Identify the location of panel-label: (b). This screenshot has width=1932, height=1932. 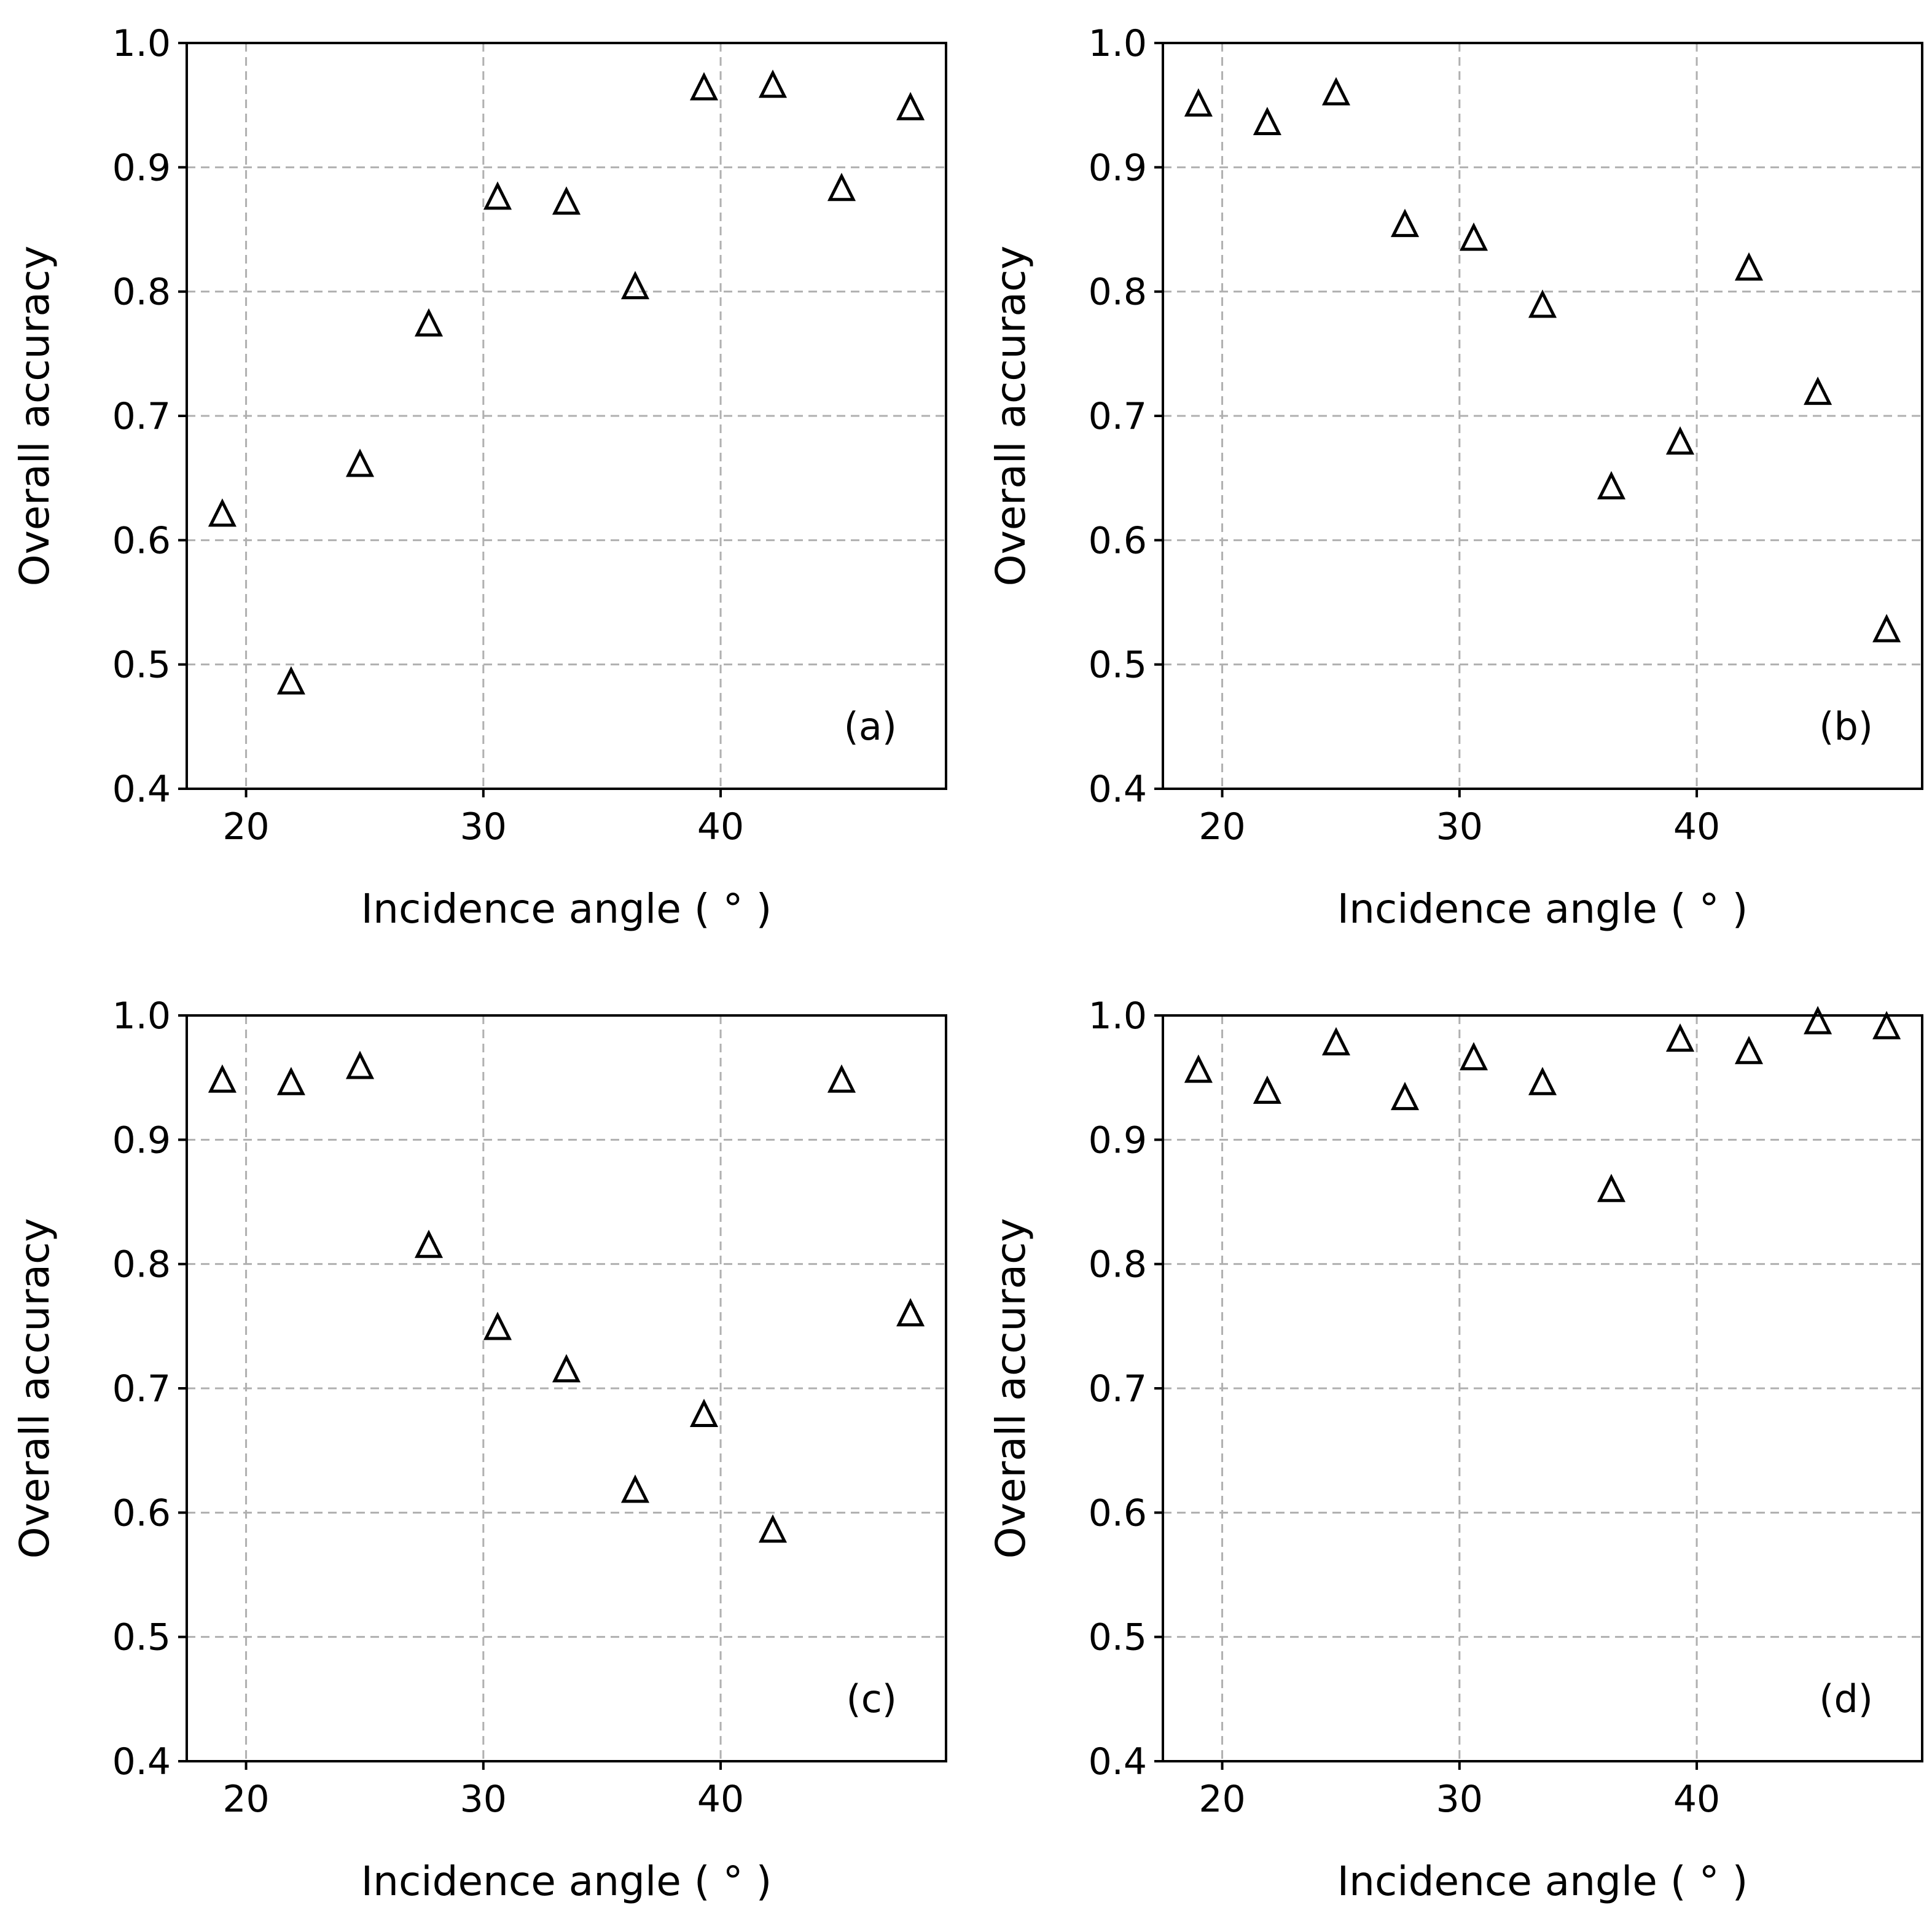
(1846, 727).